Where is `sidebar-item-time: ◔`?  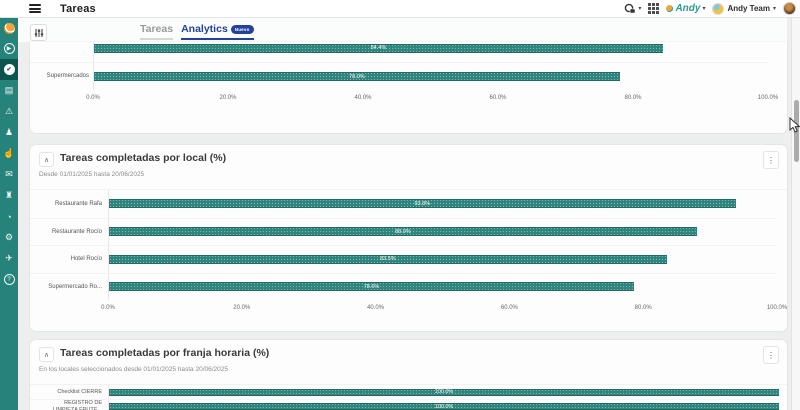
sidebar-item-time: ◔ is located at coordinates (9, 216).